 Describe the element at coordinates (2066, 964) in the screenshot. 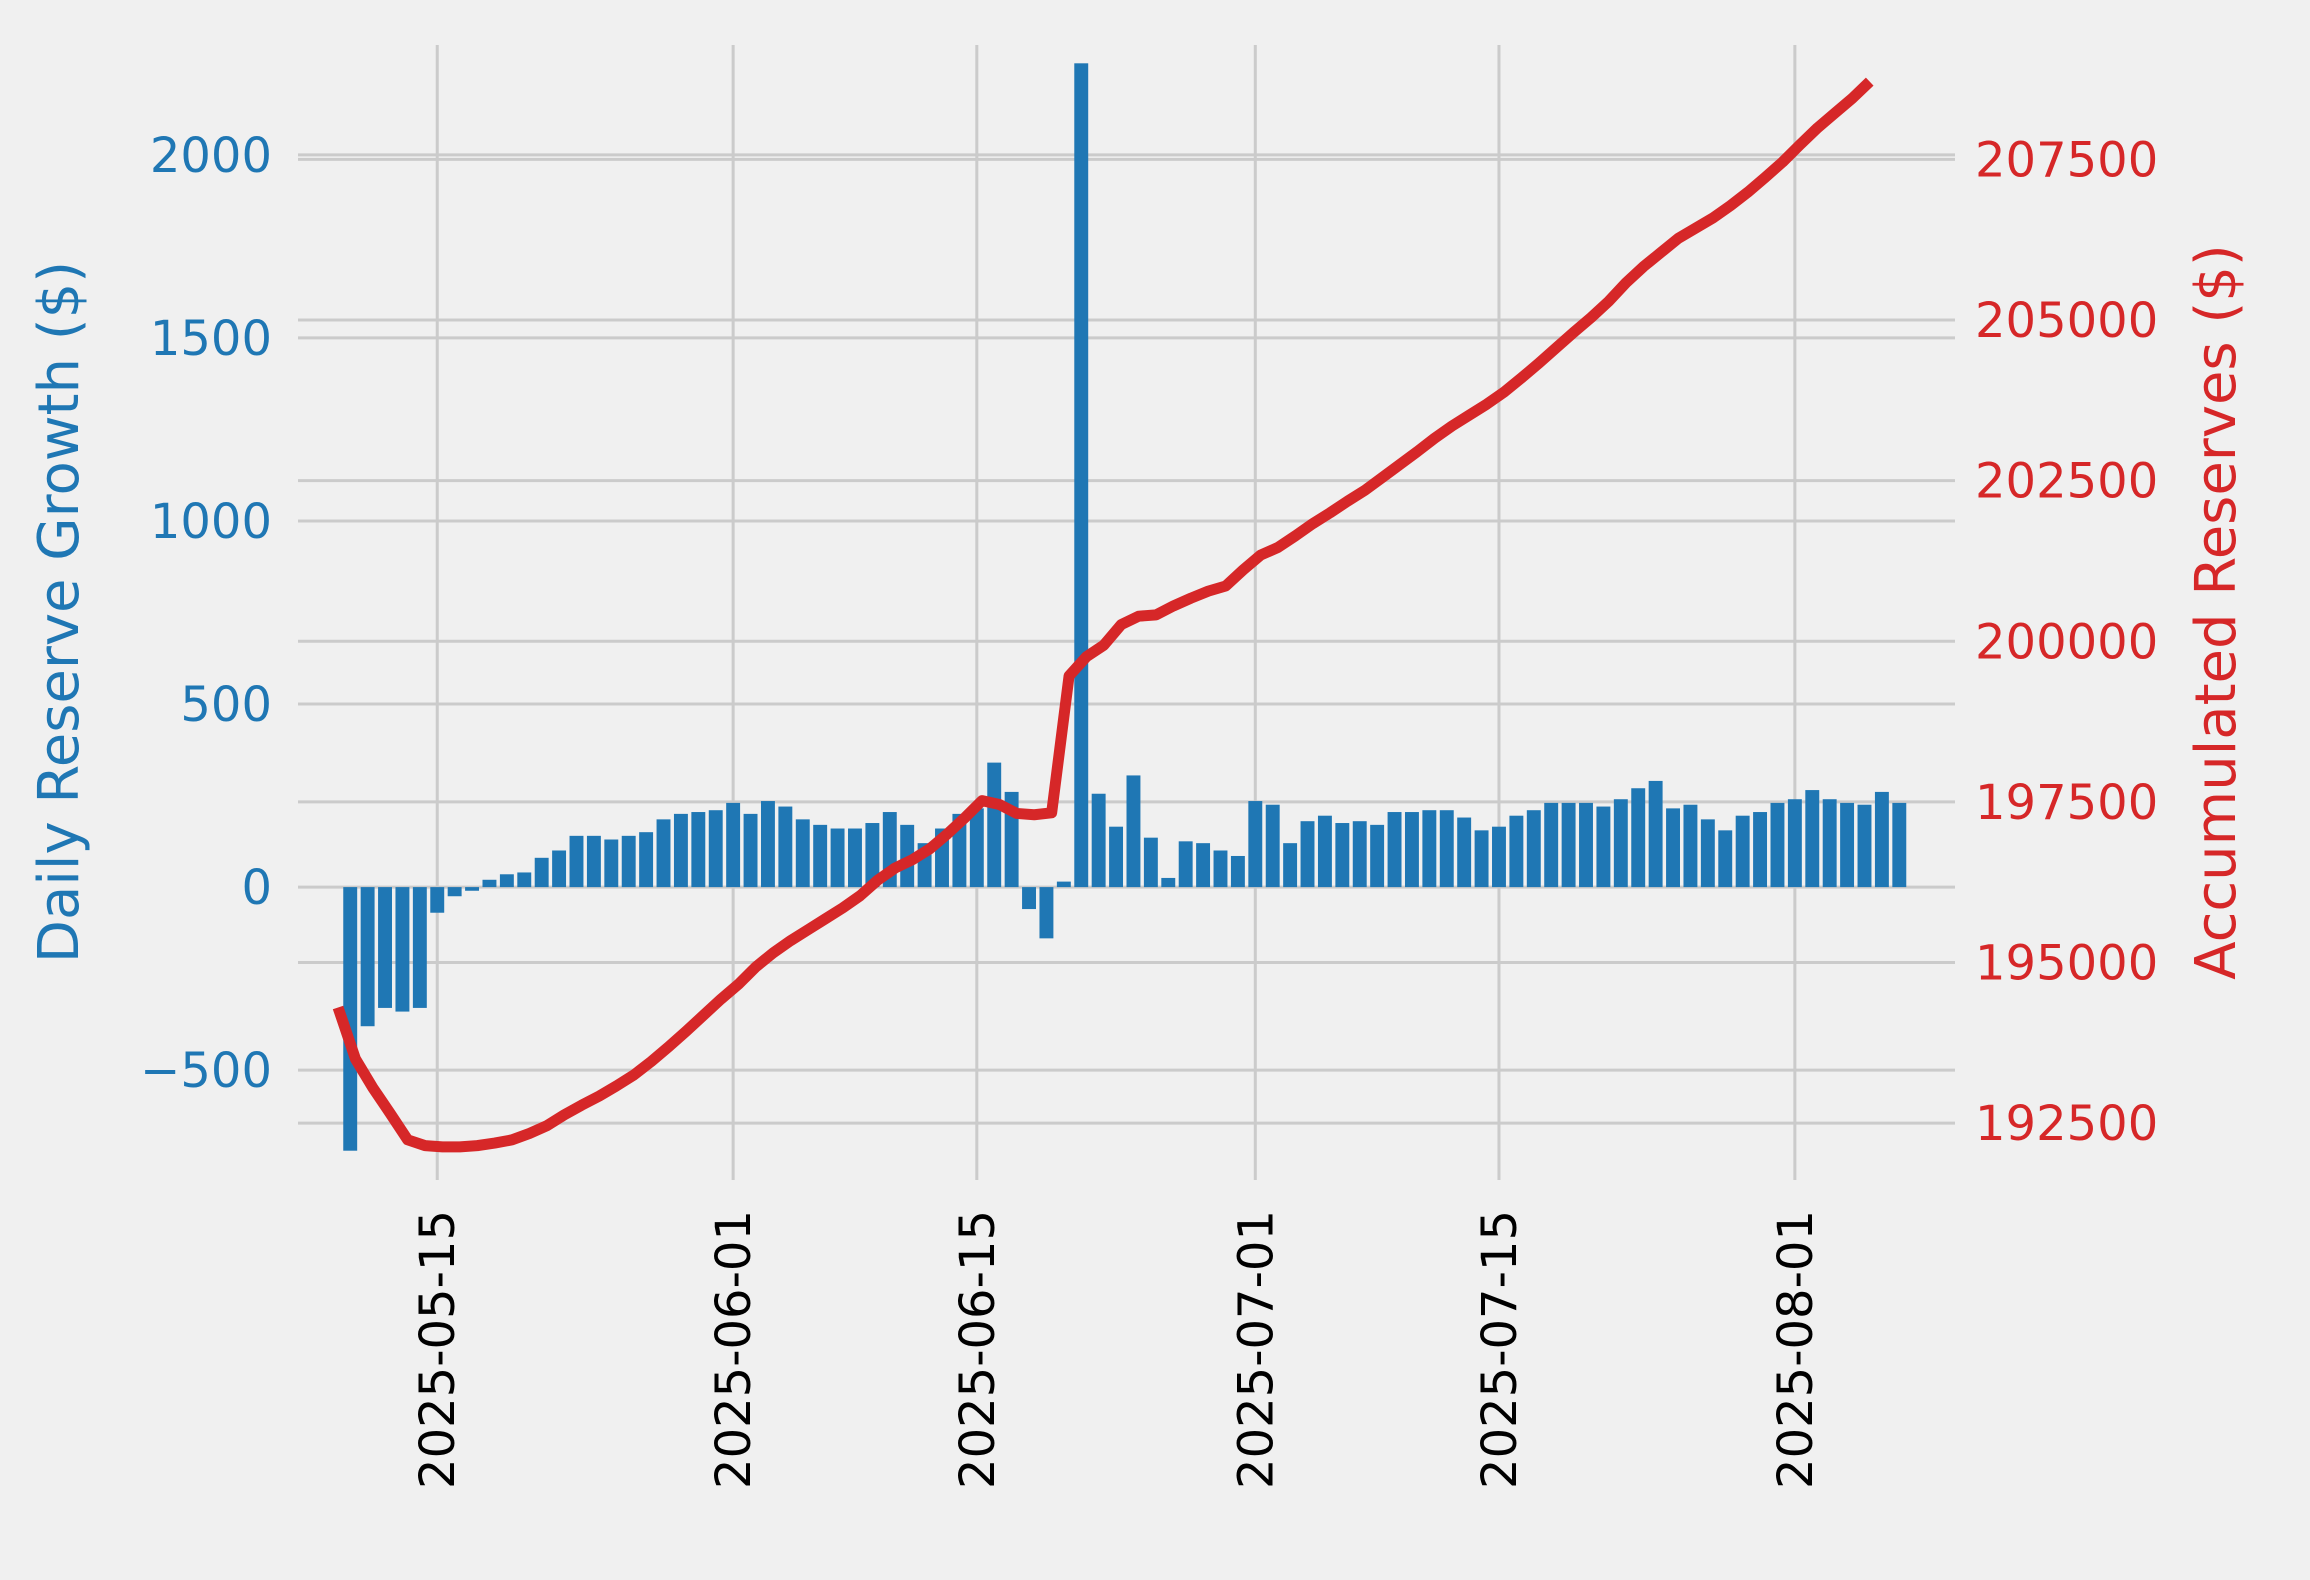

I see `right-tick-label: 195000` at that location.